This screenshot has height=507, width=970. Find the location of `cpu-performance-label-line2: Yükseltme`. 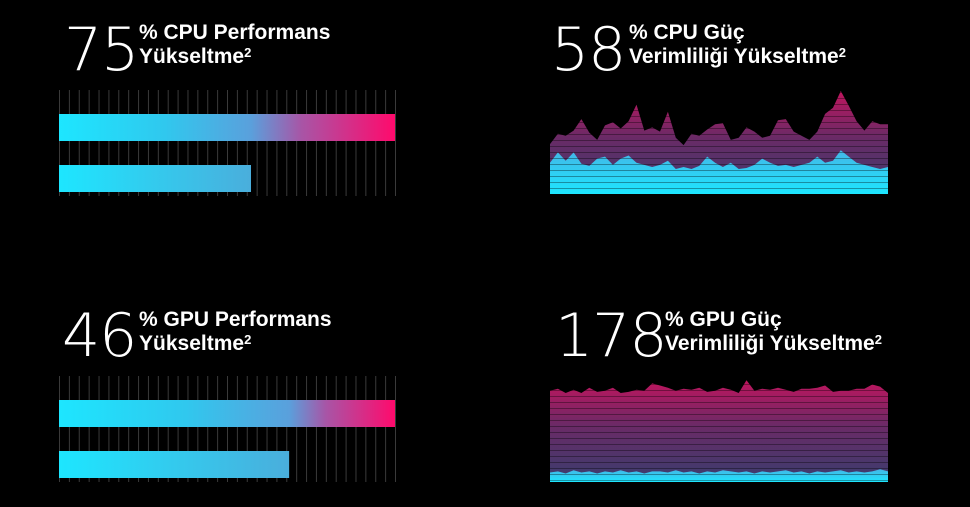

cpu-performance-label-line2: Yükseltme is located at coordinates (192, 56).